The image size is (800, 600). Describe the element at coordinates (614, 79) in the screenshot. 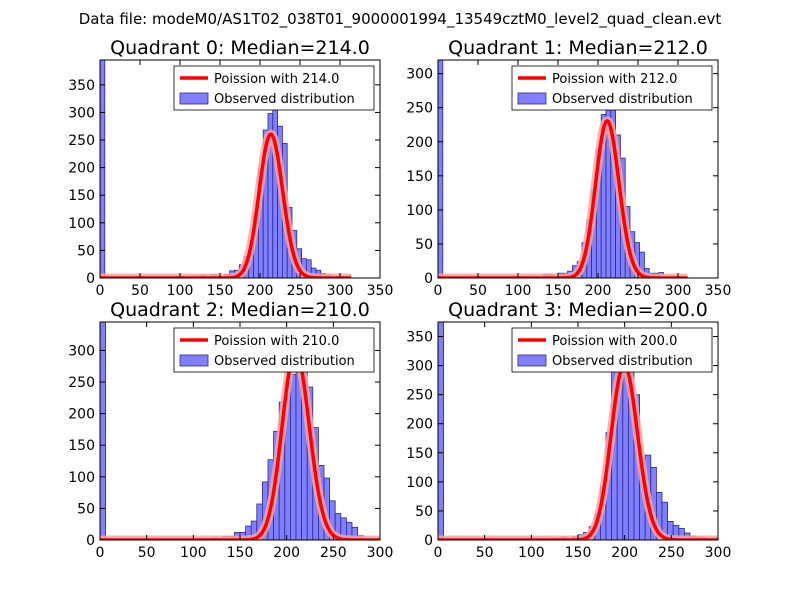

I see `legend-line-label: Poission with 212.0` at that location.